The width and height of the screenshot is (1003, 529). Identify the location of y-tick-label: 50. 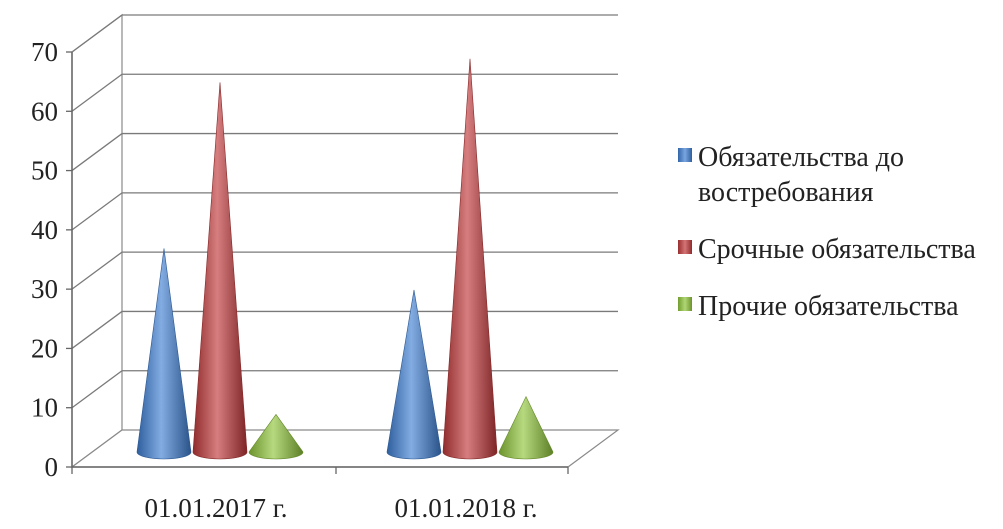
(44, 171).